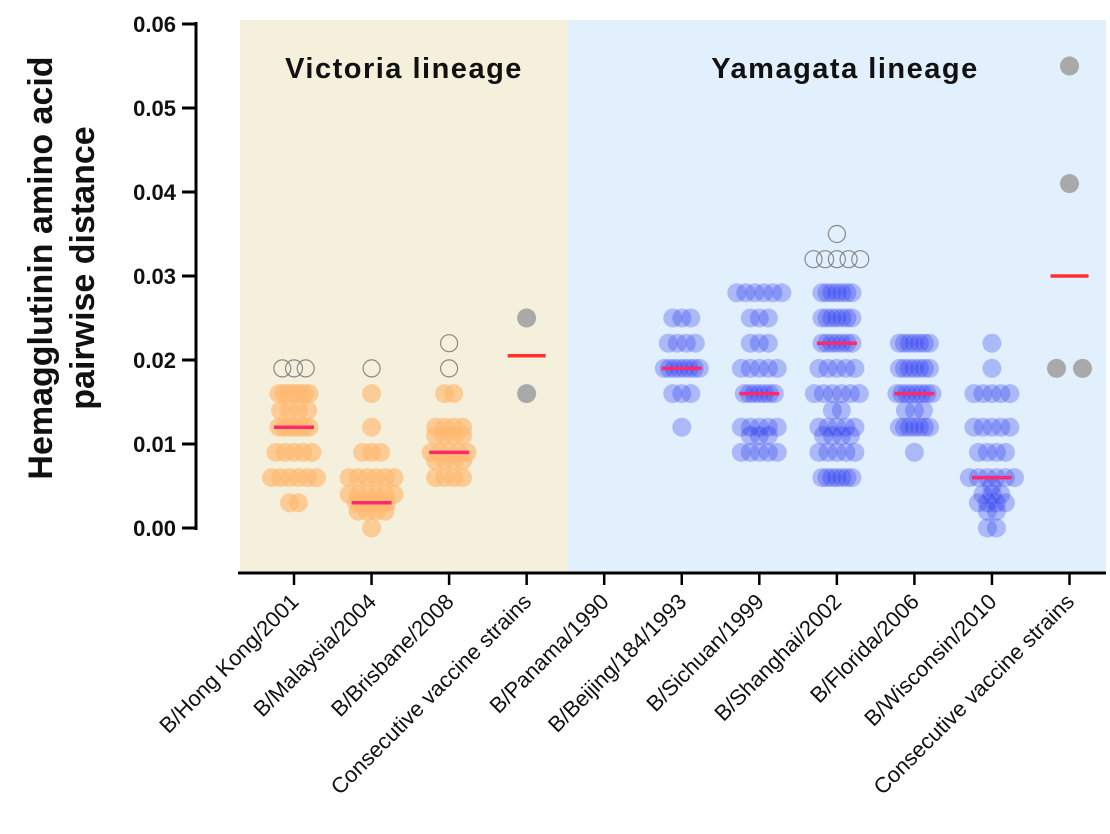  I want to click on x-category-label: B/Beijing/184/1993, so click(617, 663).